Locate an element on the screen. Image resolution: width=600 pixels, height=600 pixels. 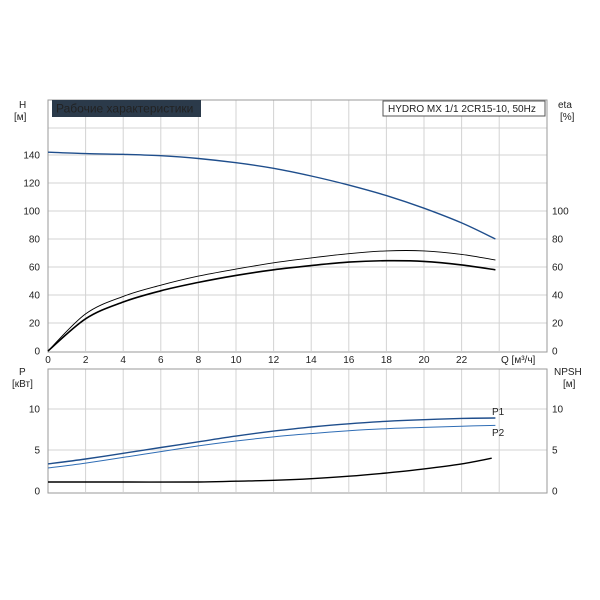
y-left-label-bottom: P is located at coordinates (22, 372).